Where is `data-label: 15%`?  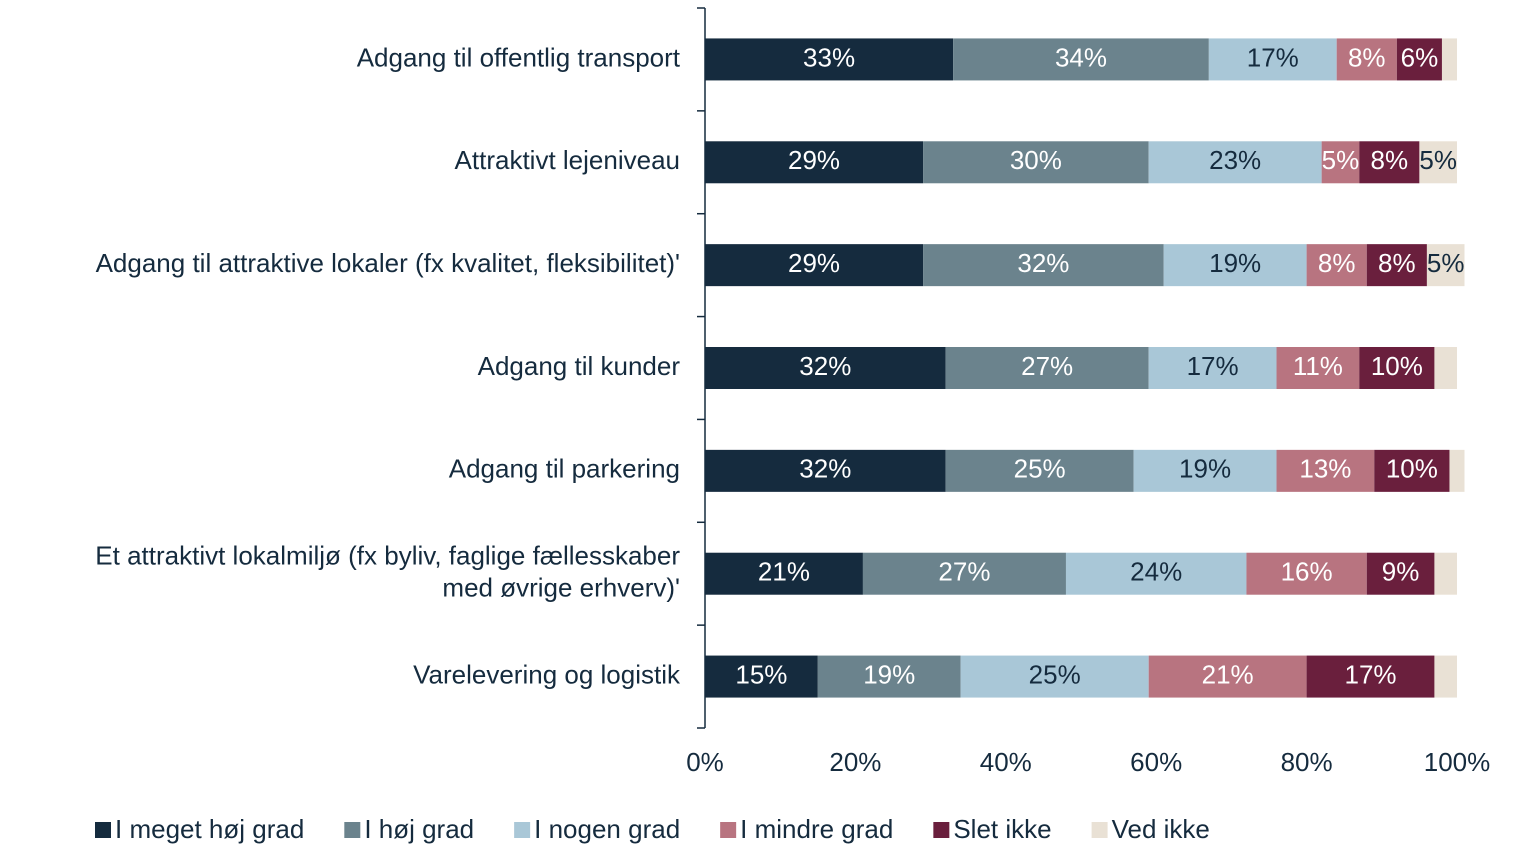 data-label: 15% is located at coordinates (761, 674).